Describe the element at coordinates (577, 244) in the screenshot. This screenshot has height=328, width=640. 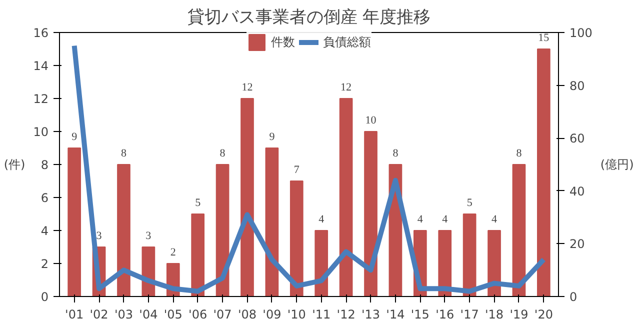
I see `y2-tick-label: 20` at that location.